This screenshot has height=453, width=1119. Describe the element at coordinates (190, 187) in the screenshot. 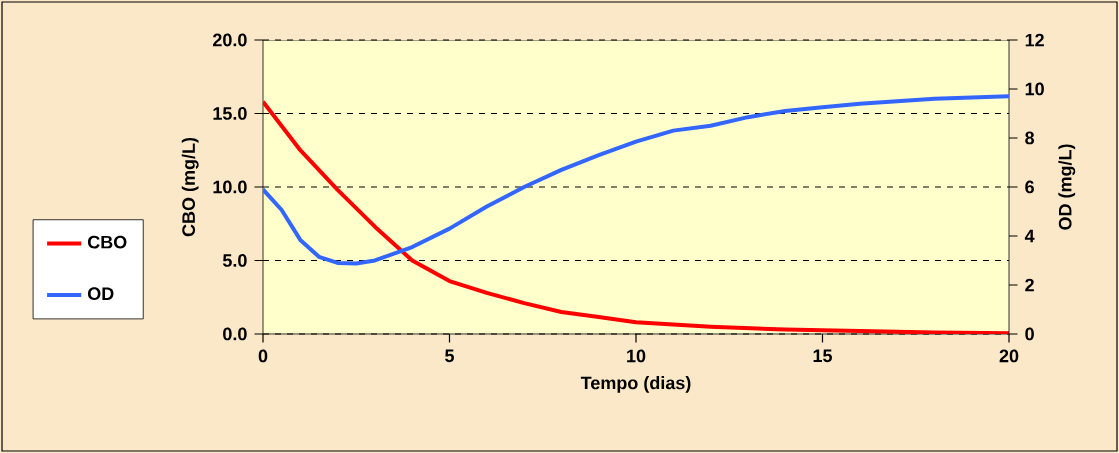

I see `y-axis-title: CBO (mg/L)` at that location.